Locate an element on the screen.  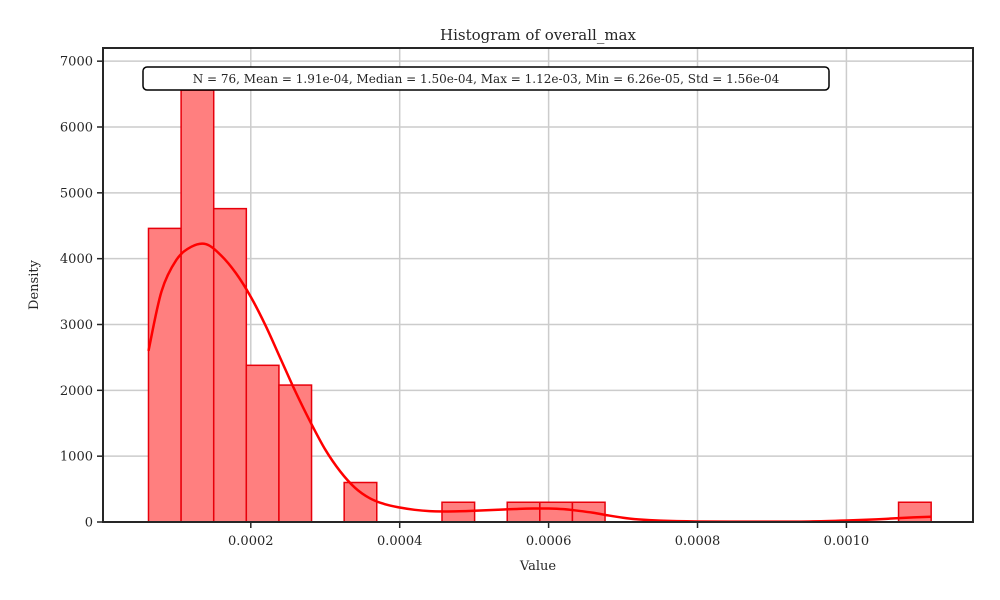
stats-box-frame is located at coordinates (486, 78).